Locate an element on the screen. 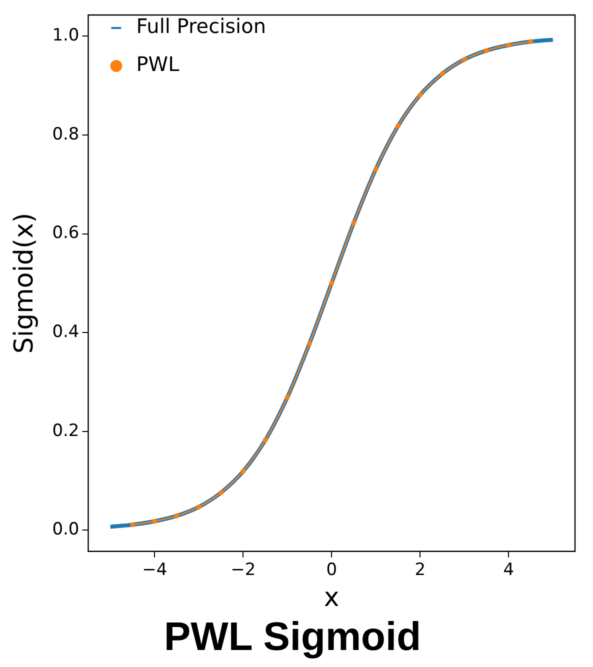 Image resolution: width=593 pixels, height=667 pixels. y-tick-label: 1.0 is located at coordinates (66, 36).